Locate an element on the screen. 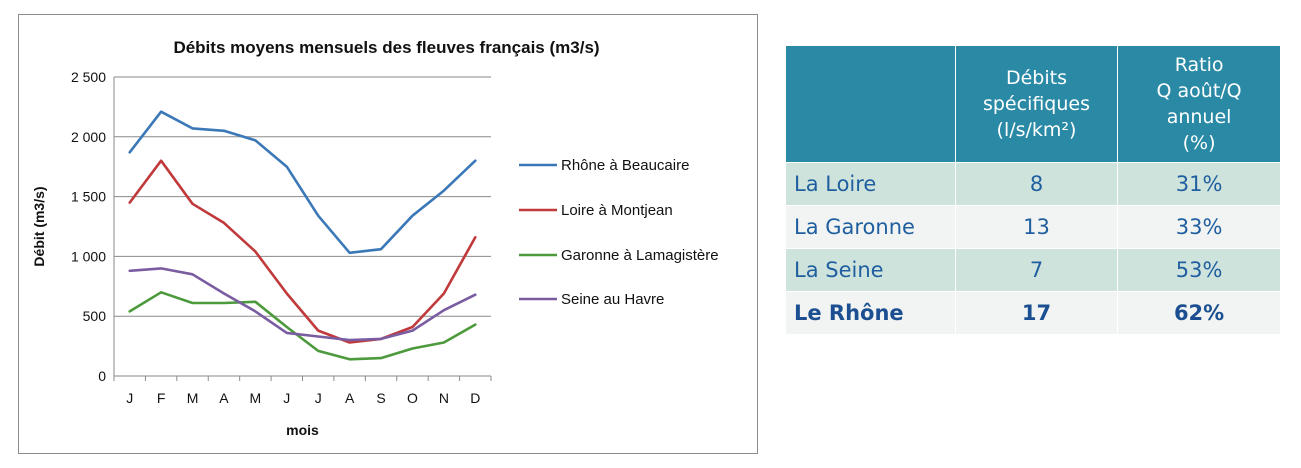  y-tick-label: 2 000 is located at coordinates (88, 137).